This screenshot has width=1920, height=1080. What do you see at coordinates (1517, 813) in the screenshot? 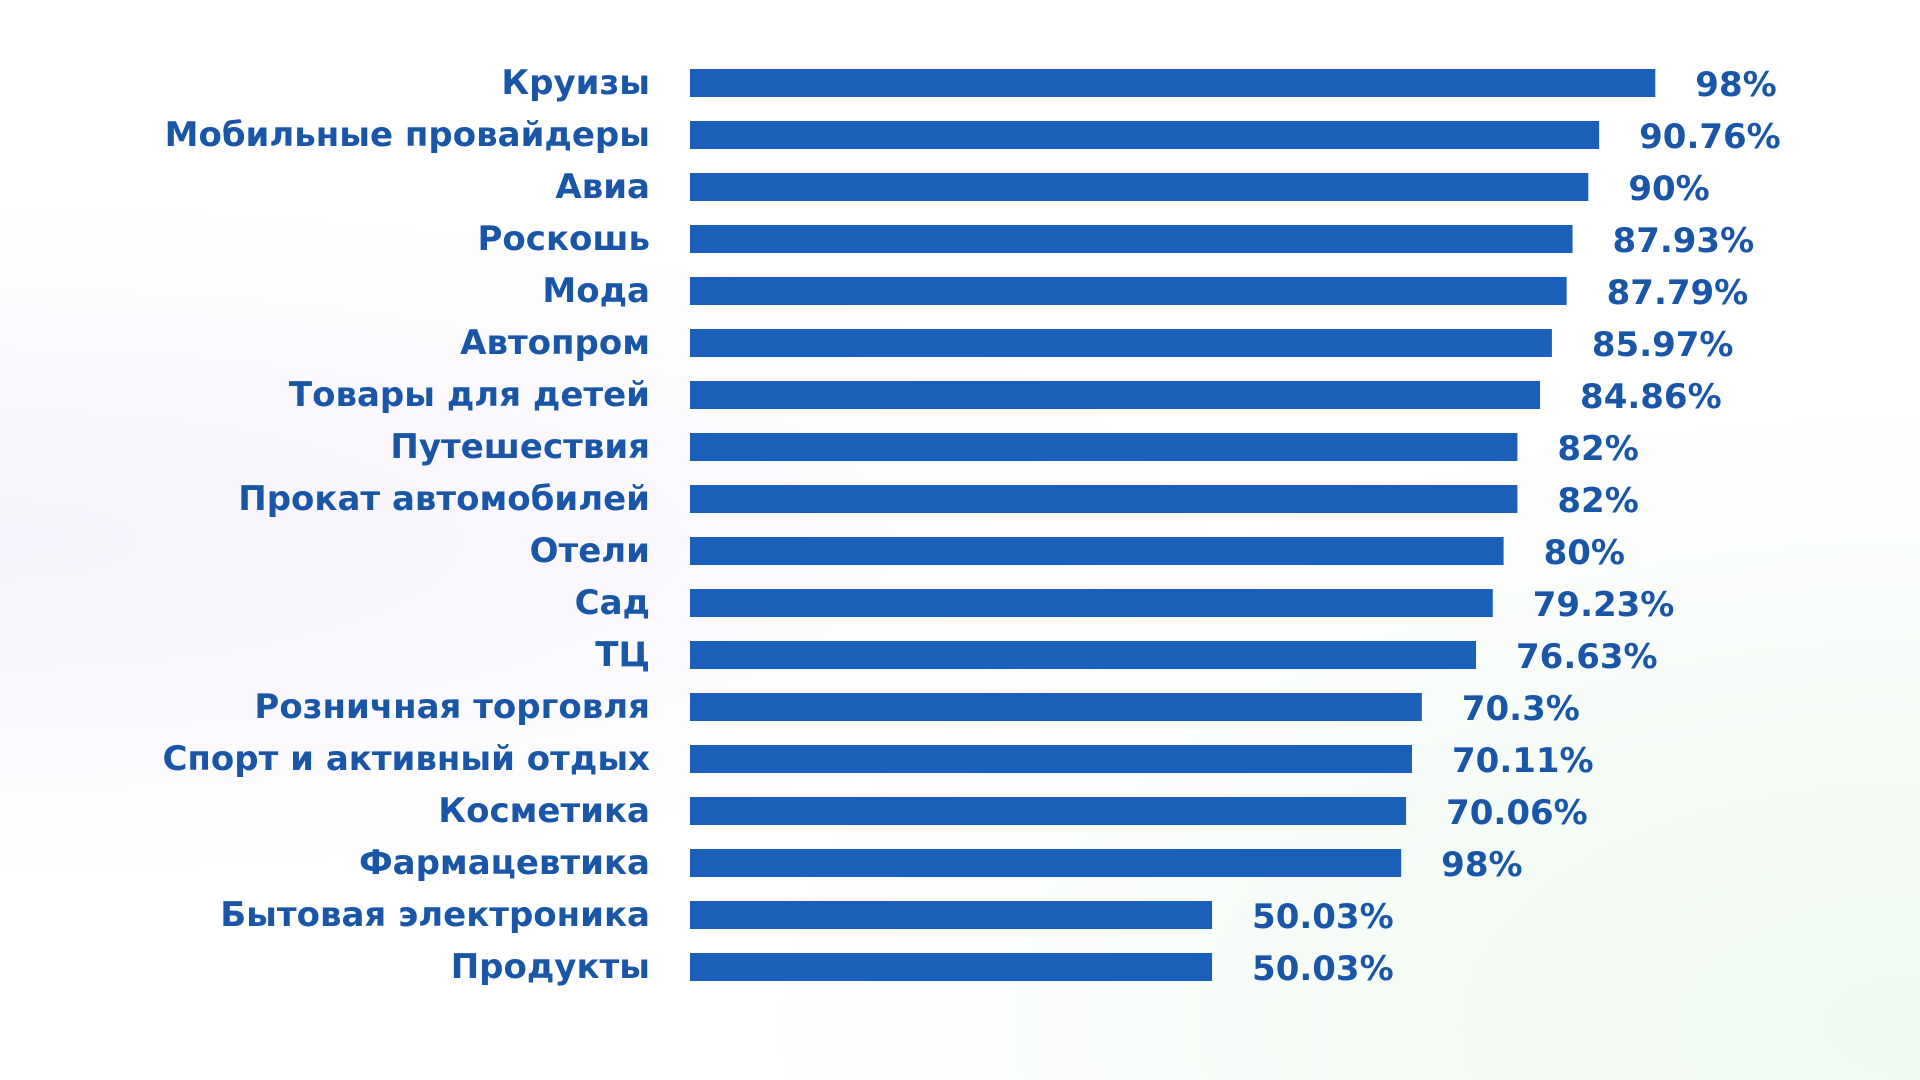
I see `value-label: 70.06%` at bounding box center [1517, 813].